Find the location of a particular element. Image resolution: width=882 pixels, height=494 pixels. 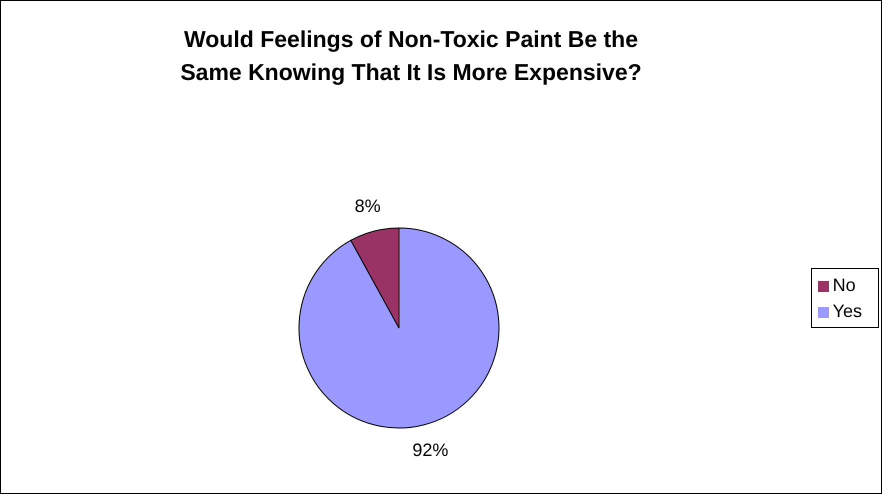

pie-slice is located at coordinates (399, 328).